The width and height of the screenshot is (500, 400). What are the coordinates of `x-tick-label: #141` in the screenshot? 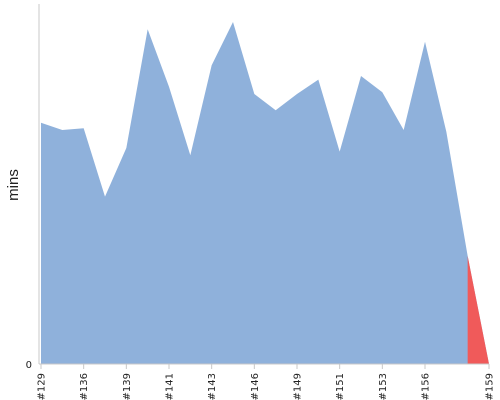 It's located at (170, 386).